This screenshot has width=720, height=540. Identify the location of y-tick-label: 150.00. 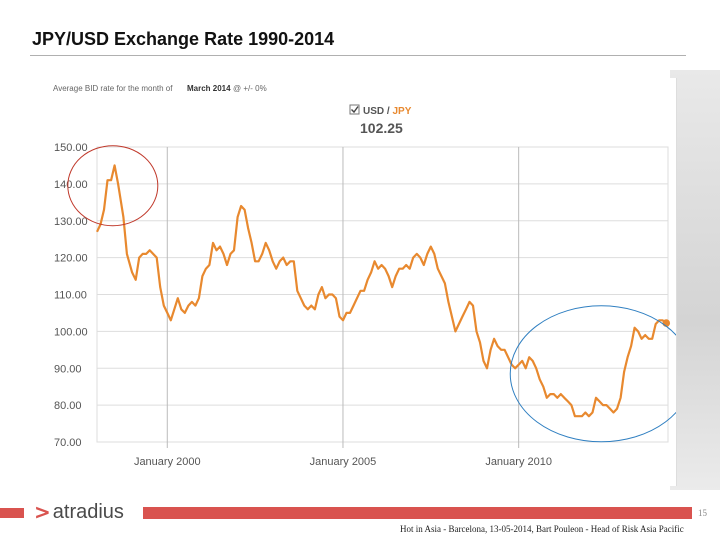
(71, 148).